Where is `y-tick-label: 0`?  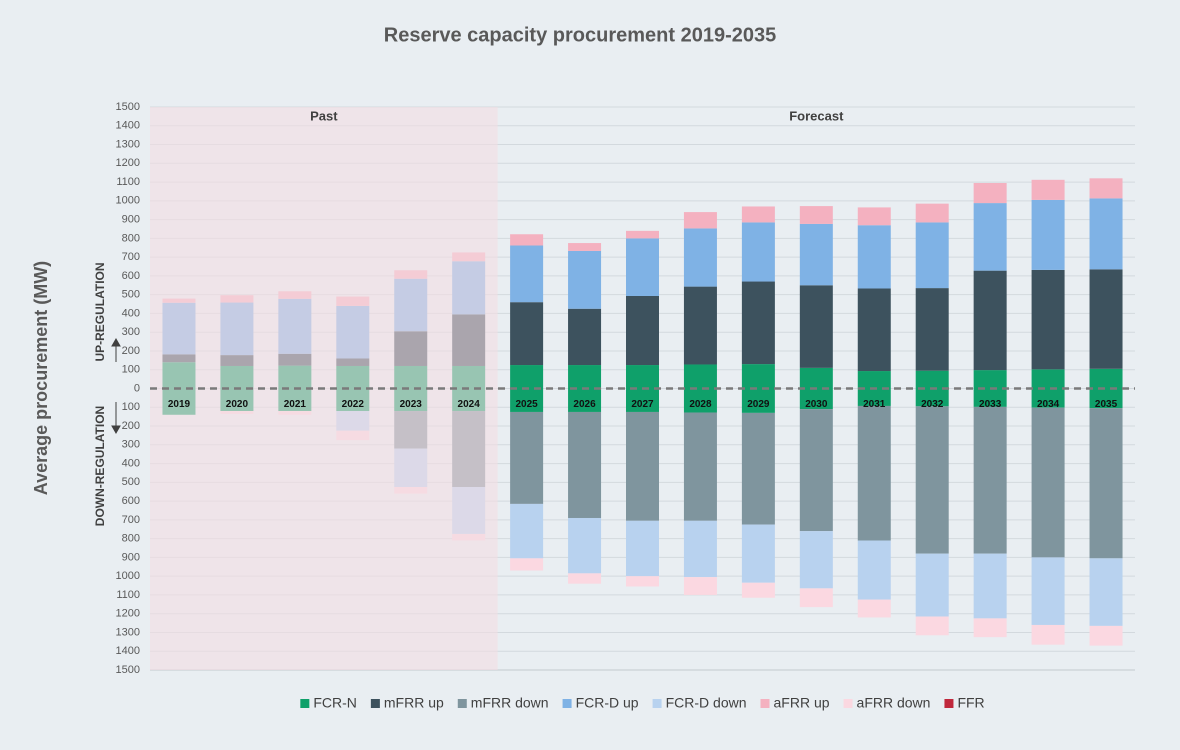 y-tick-label: 0 is located at coordinates (137, 388).